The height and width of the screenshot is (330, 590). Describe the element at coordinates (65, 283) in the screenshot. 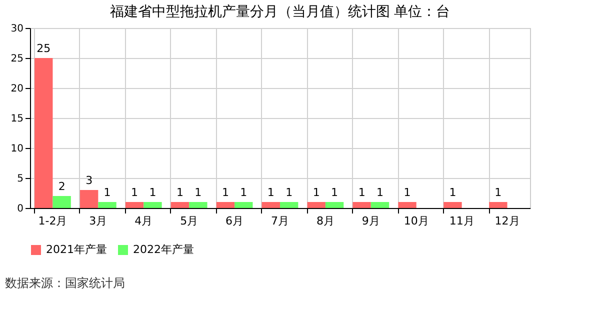

I see `source-note: 数据来源：国家统计局` at that location.